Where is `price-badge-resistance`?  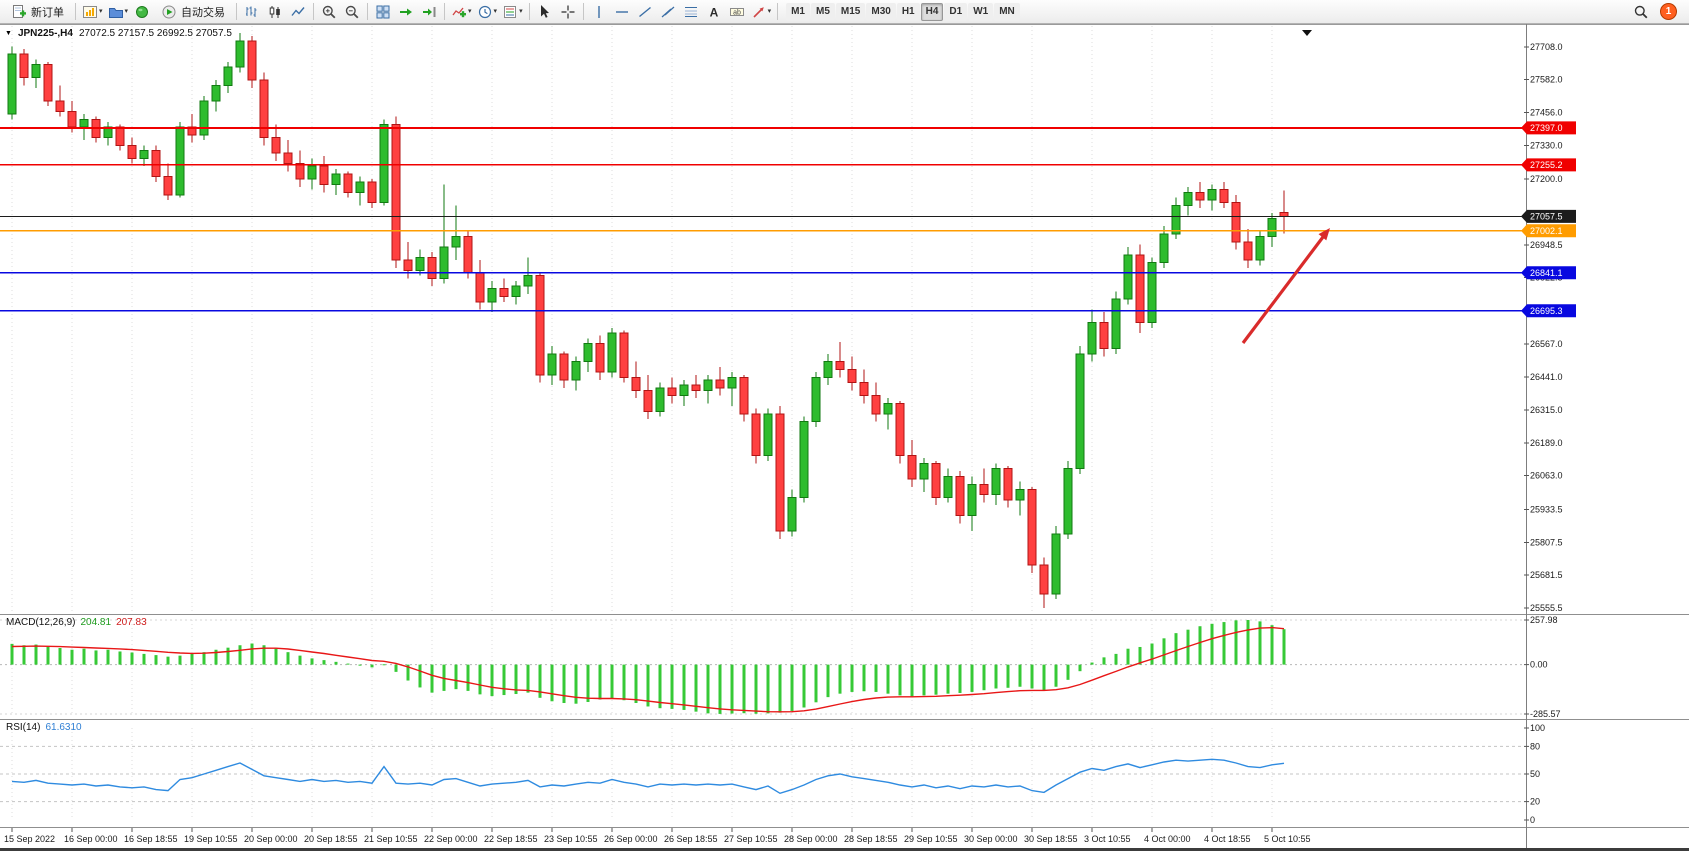
price-badge-resistance is located at coordinates (1548, 165).